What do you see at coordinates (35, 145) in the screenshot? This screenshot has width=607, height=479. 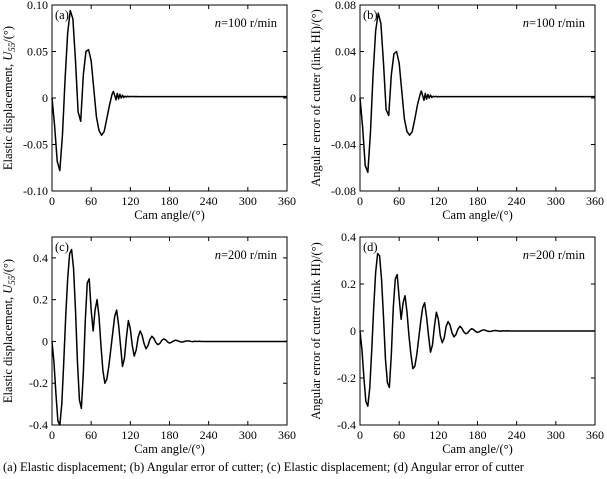 I see `y-tick-label: -0.05` at bounding box center [35, 145].